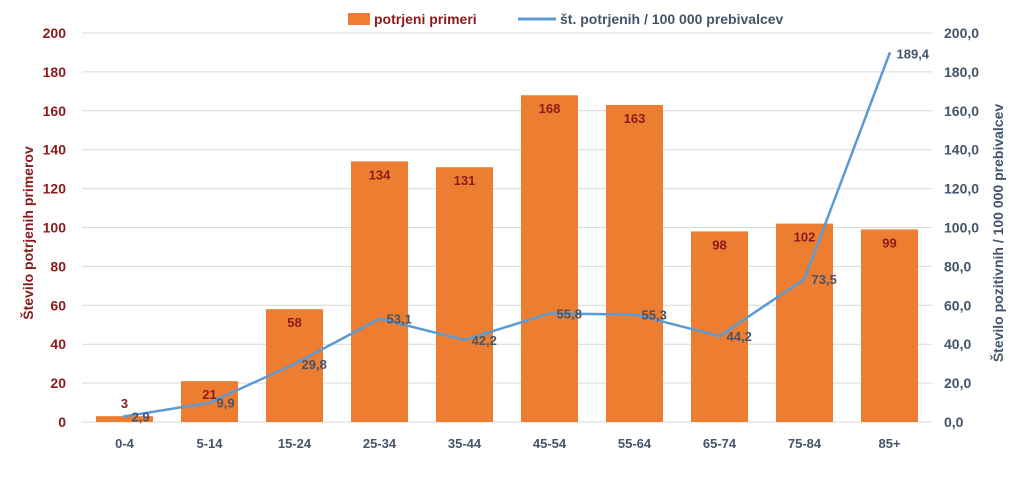 This screenshot has height=490, width=1024. I want to click on bar-data-label: 21, so click(209, 394).